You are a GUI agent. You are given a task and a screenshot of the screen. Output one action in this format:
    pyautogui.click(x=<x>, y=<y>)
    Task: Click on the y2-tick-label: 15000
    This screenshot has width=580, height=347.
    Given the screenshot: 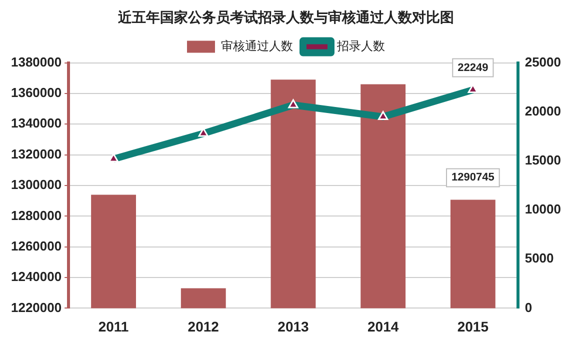 What is the action you would take?
    pyautogui.click(x=543, y=160)
    